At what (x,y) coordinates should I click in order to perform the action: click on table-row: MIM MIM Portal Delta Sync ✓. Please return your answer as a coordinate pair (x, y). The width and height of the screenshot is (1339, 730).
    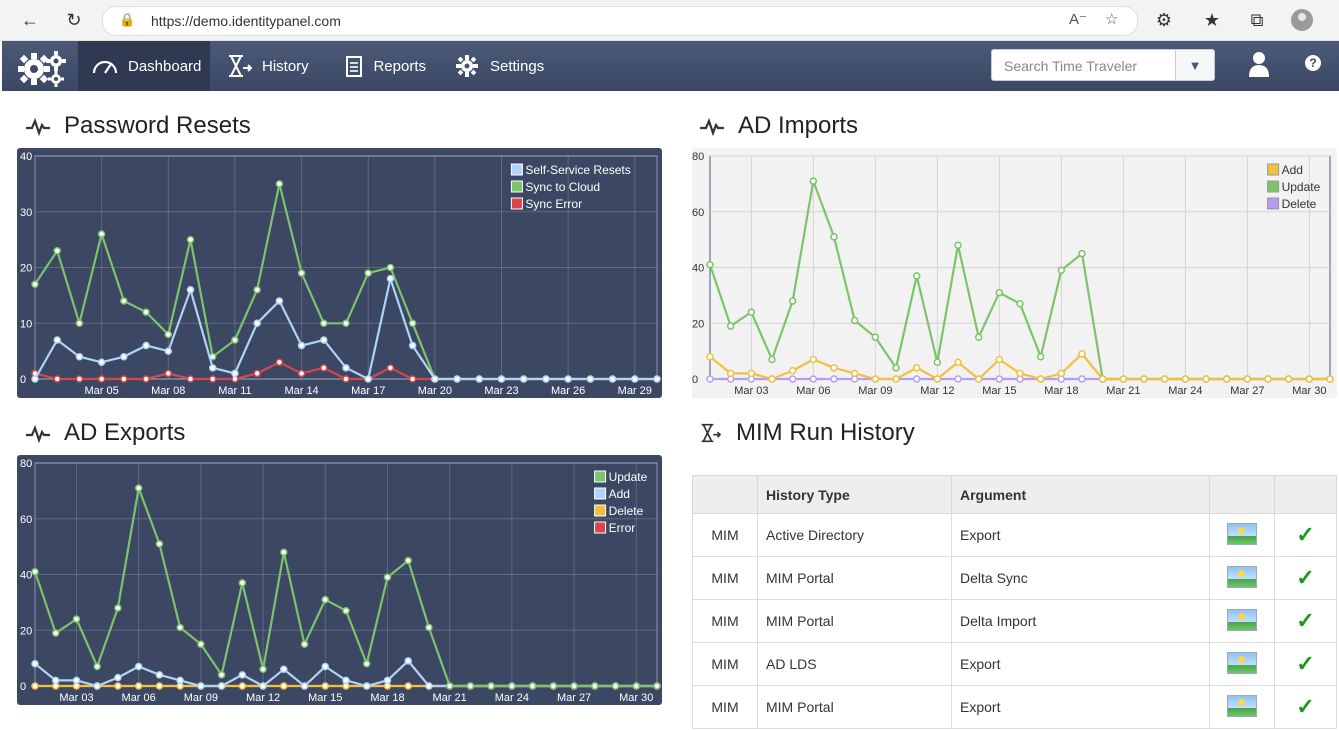
    Looking at the image, I should click on (1014, 578).